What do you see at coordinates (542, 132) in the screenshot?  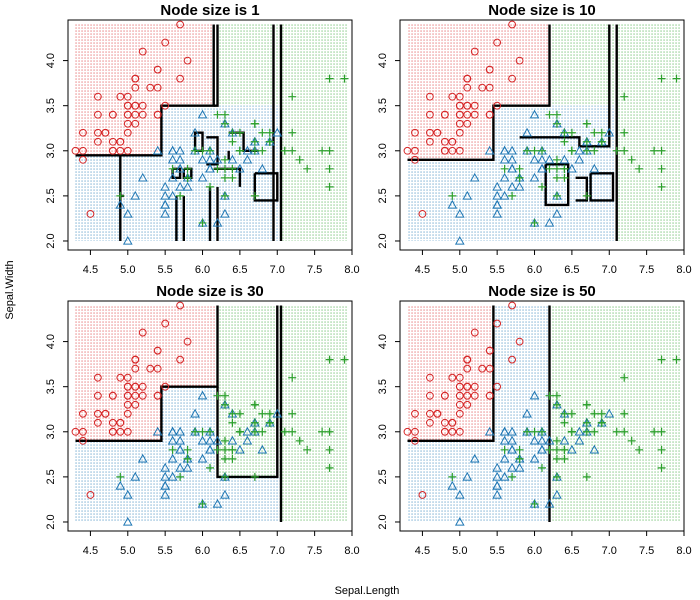 I see `plot-area` at bounding box center [542, 132].